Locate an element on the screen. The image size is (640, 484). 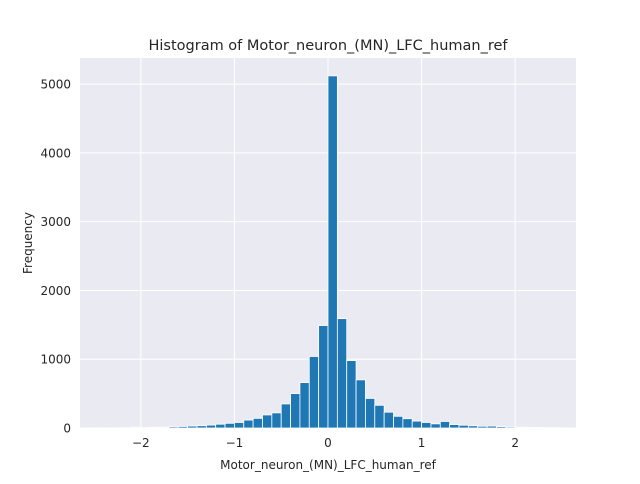
y-axis-label: Frequency is located at coordinates (28, 243).